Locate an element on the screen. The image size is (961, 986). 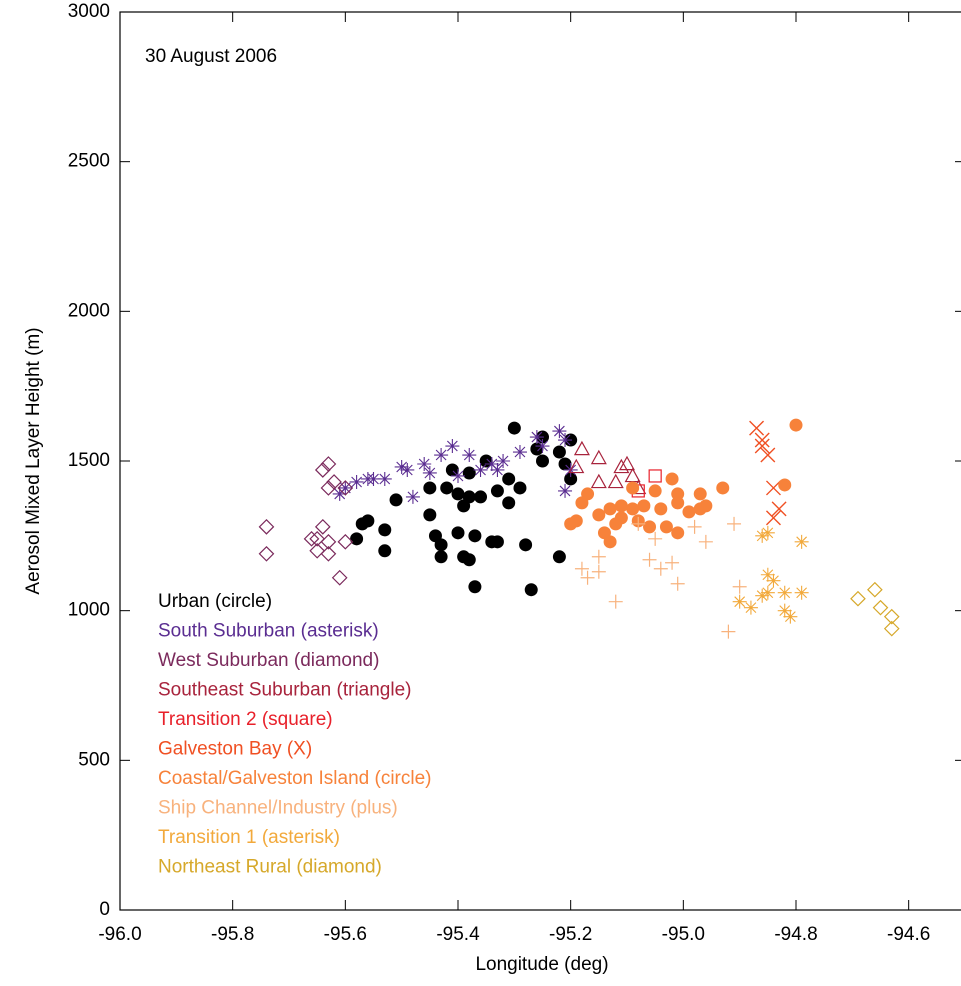
x-tick-label: -95.8 is located at coordinates (232, 934).